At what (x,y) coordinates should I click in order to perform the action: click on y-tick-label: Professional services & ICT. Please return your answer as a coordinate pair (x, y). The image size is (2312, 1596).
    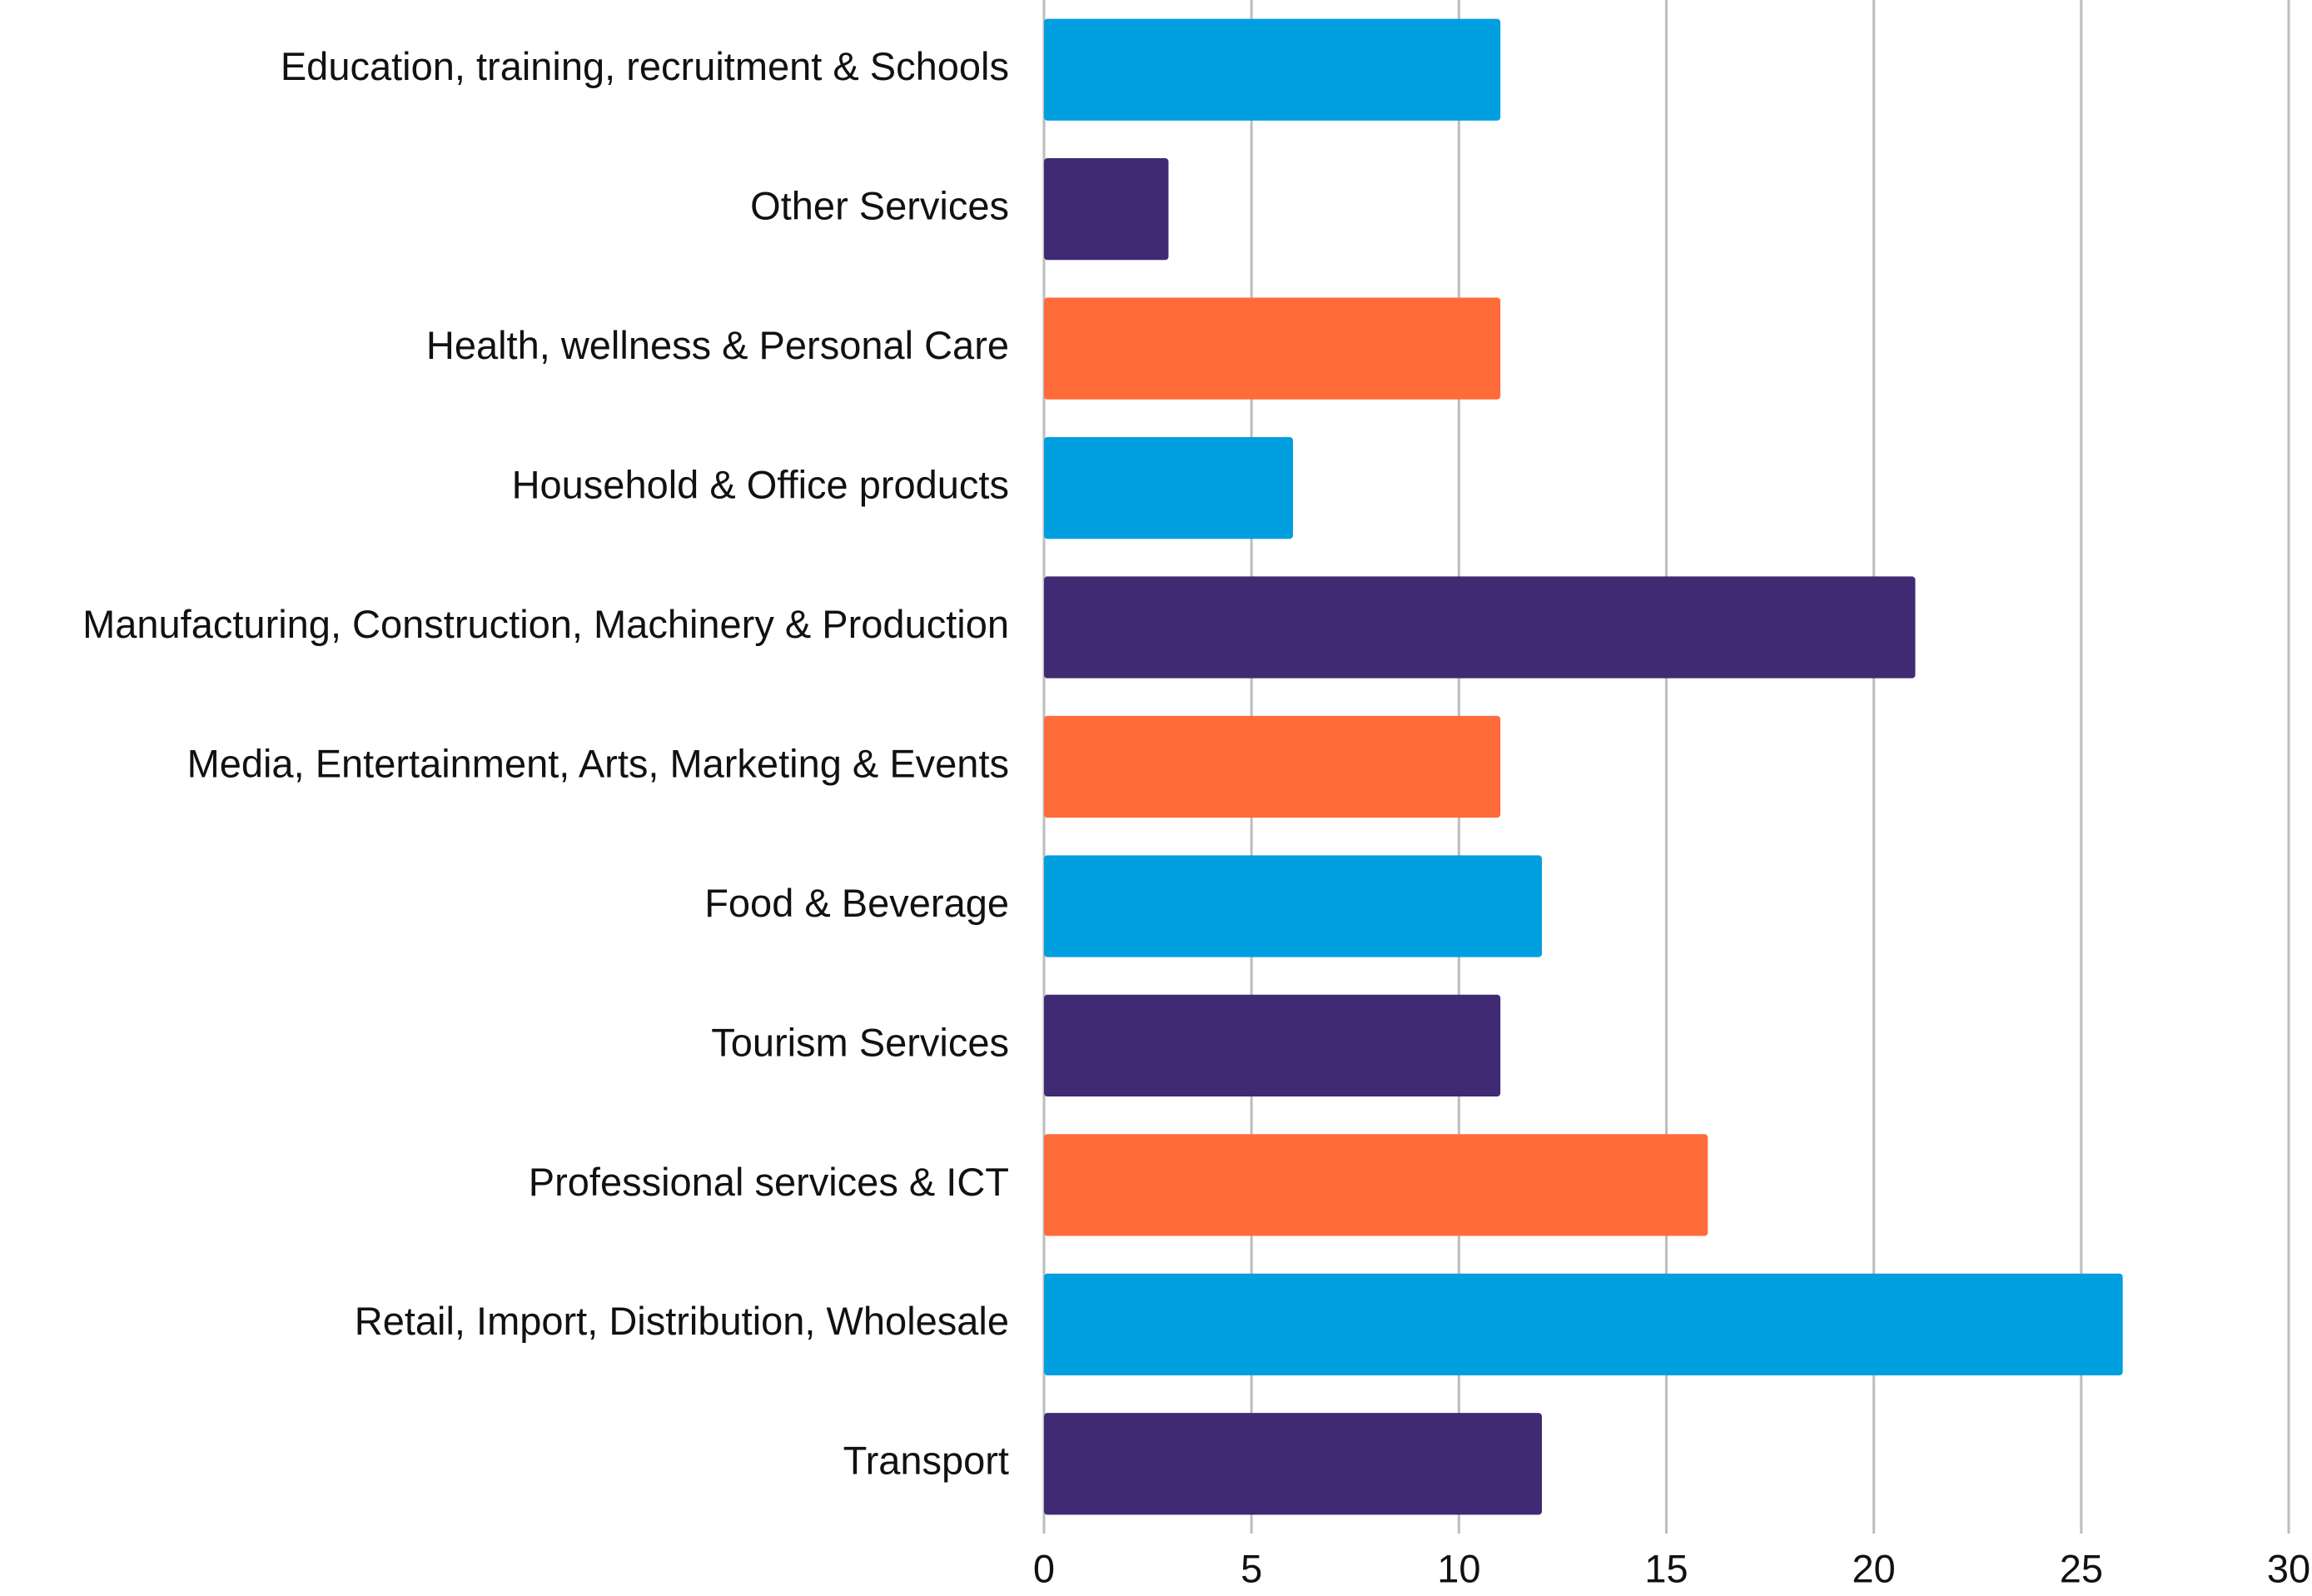
    Looking at the image, I should click on (769, 1182).